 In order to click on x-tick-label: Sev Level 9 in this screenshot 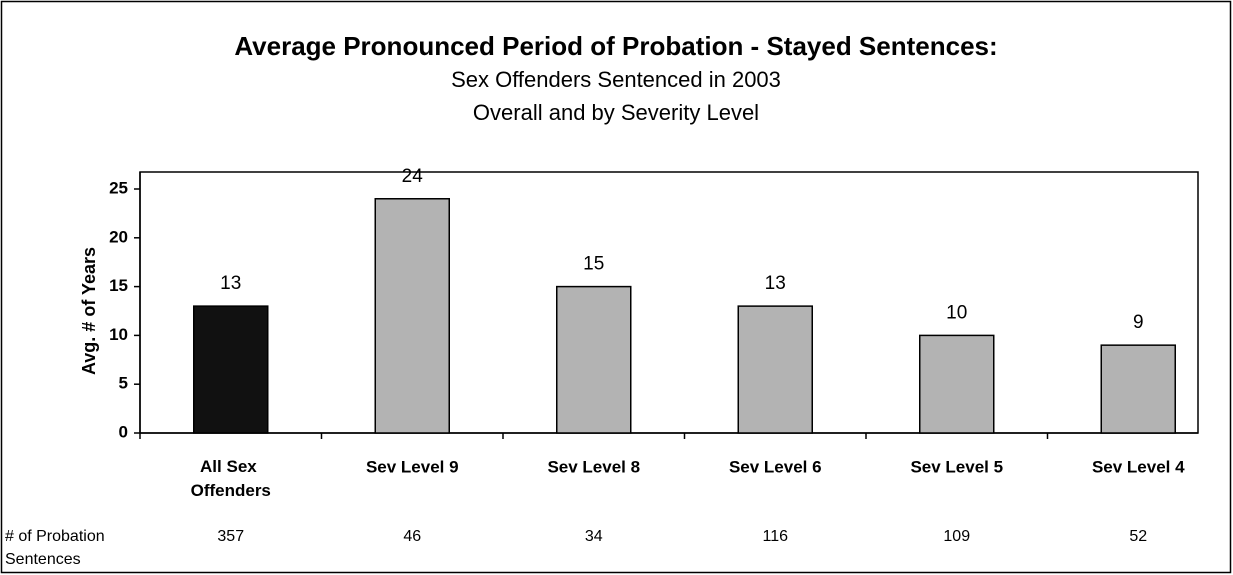, I will do `click(412, 466)`.